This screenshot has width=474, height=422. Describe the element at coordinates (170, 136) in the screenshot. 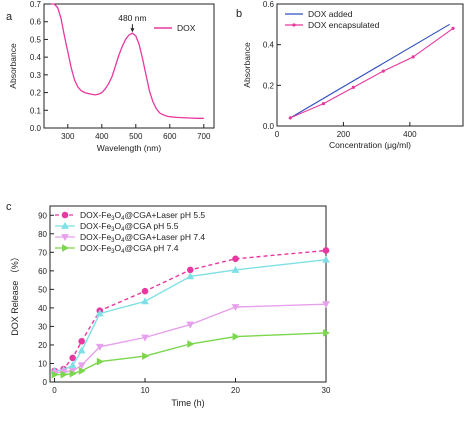

I see `x-tick-label: 600` at that location.